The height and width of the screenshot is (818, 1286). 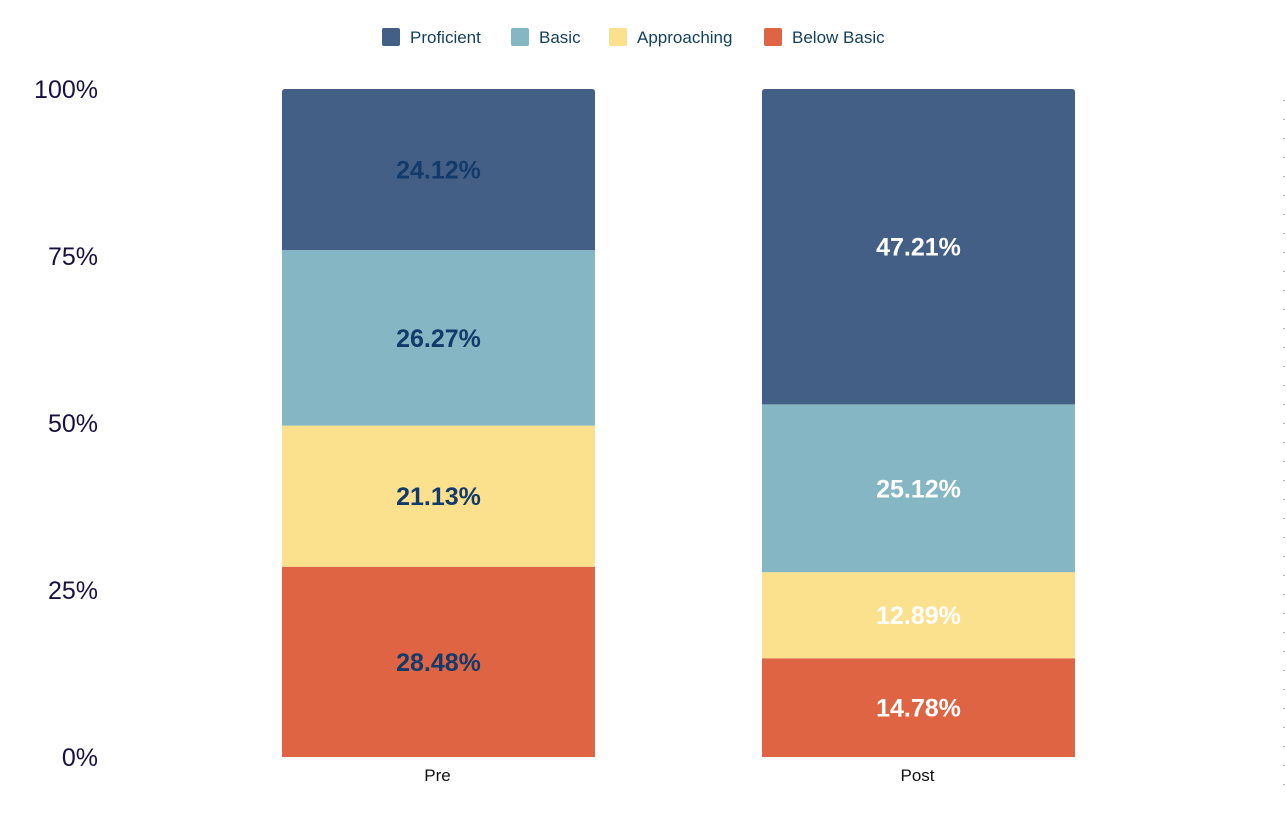 I want to click on x-tick-label-pre: Pre, so click(x=437, y=775).